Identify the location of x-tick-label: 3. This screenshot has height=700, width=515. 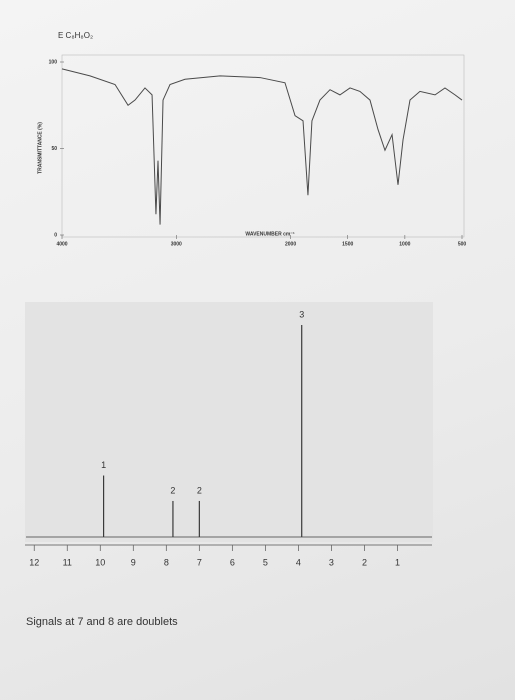
(331, 562).